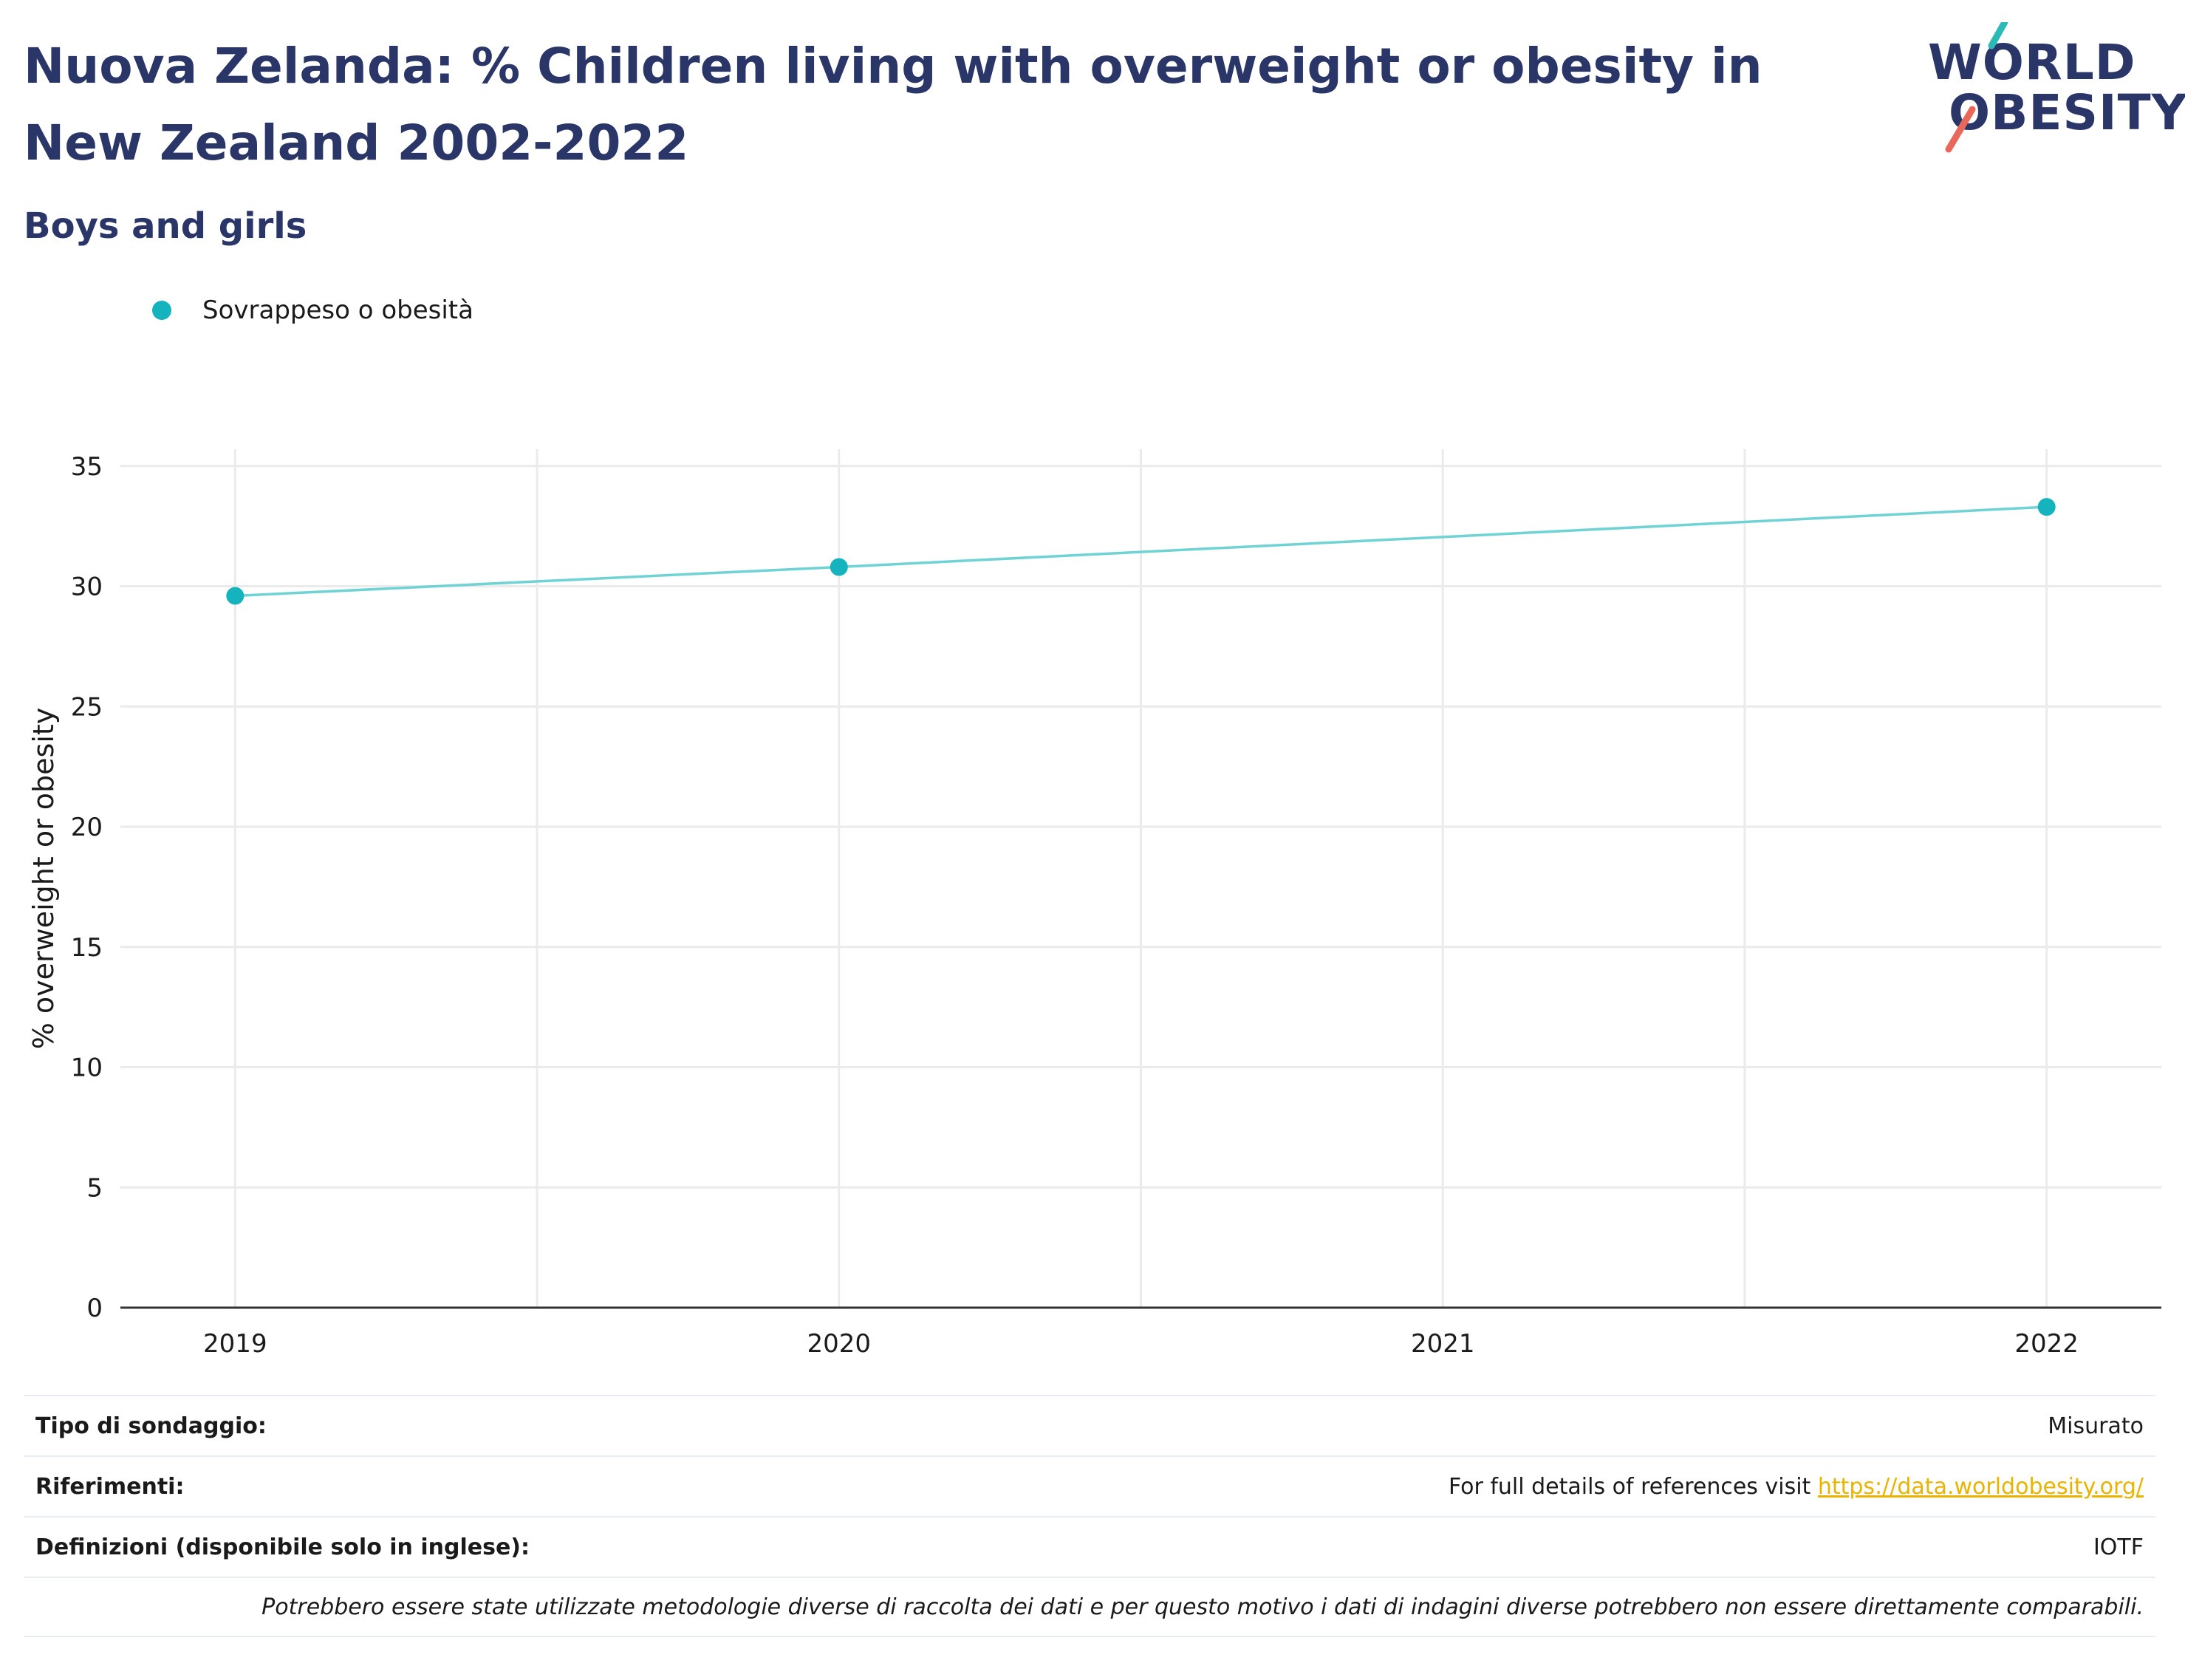 Image resolution: width=2185 pixels, height=1680 pixels. I want to click on y-tick-label: 15, so click(87, 948).